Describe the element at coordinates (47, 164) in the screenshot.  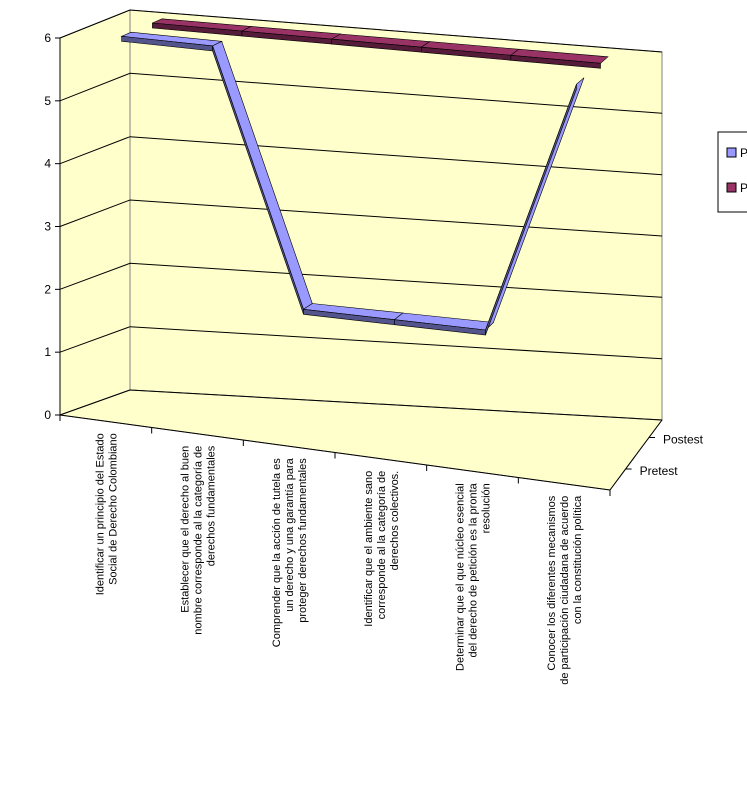
I see `y-tick-label: 4` at that location.